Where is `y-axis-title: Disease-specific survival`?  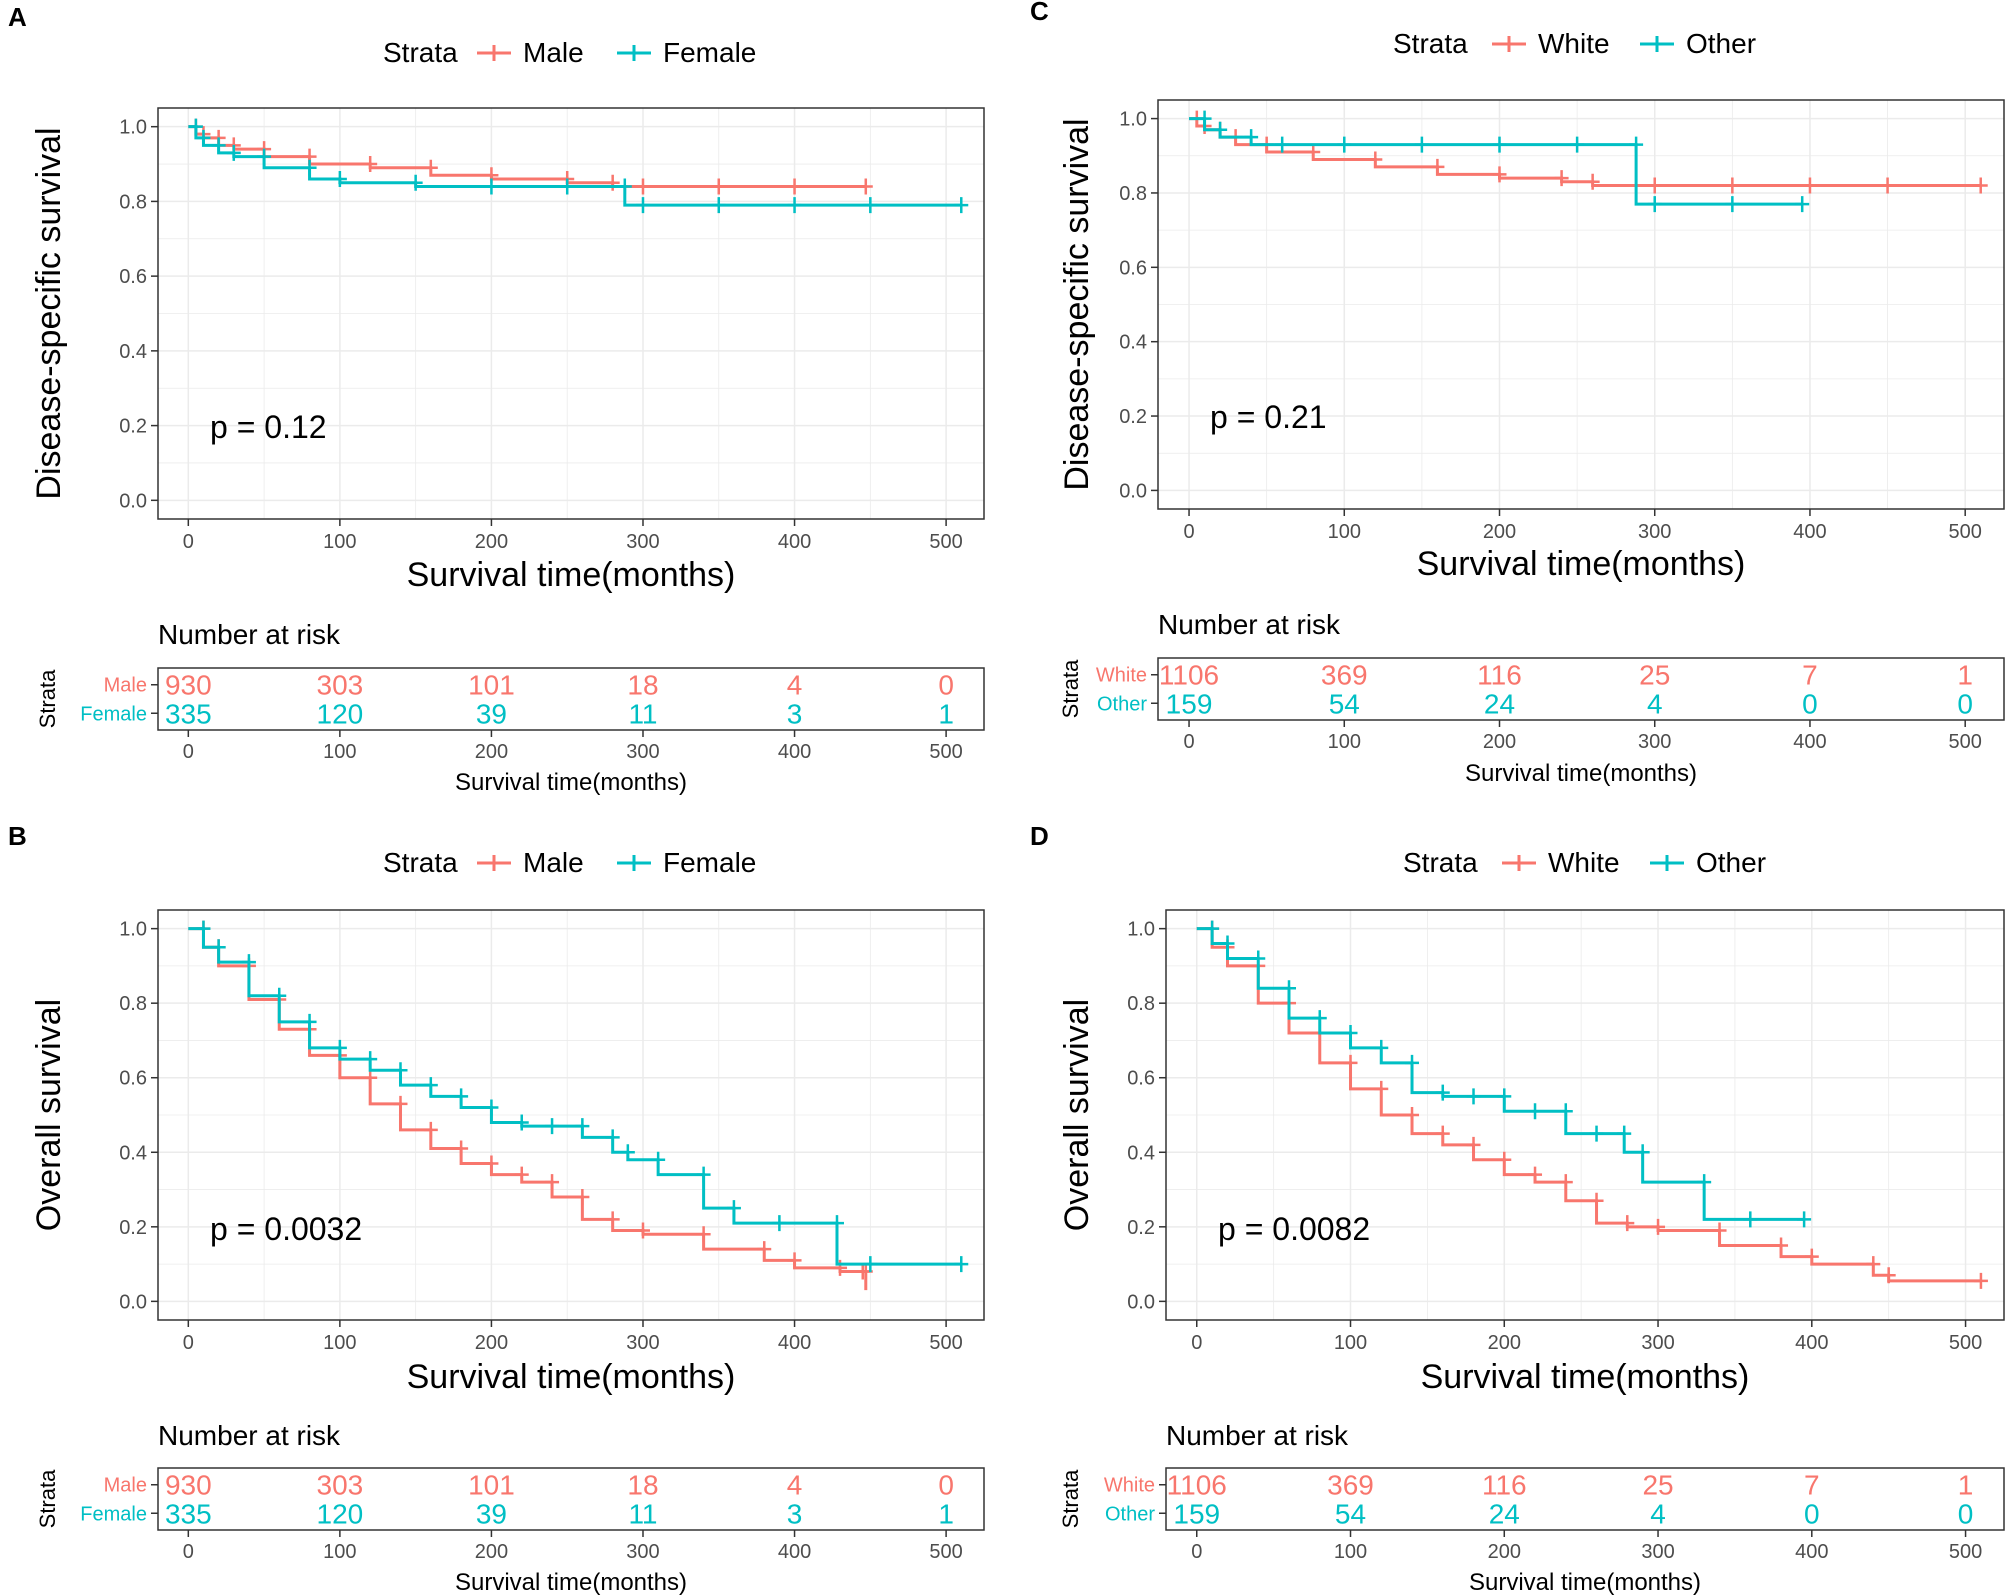 y-axis-title: Disease-specific survival is located at coordinates (49, 313).